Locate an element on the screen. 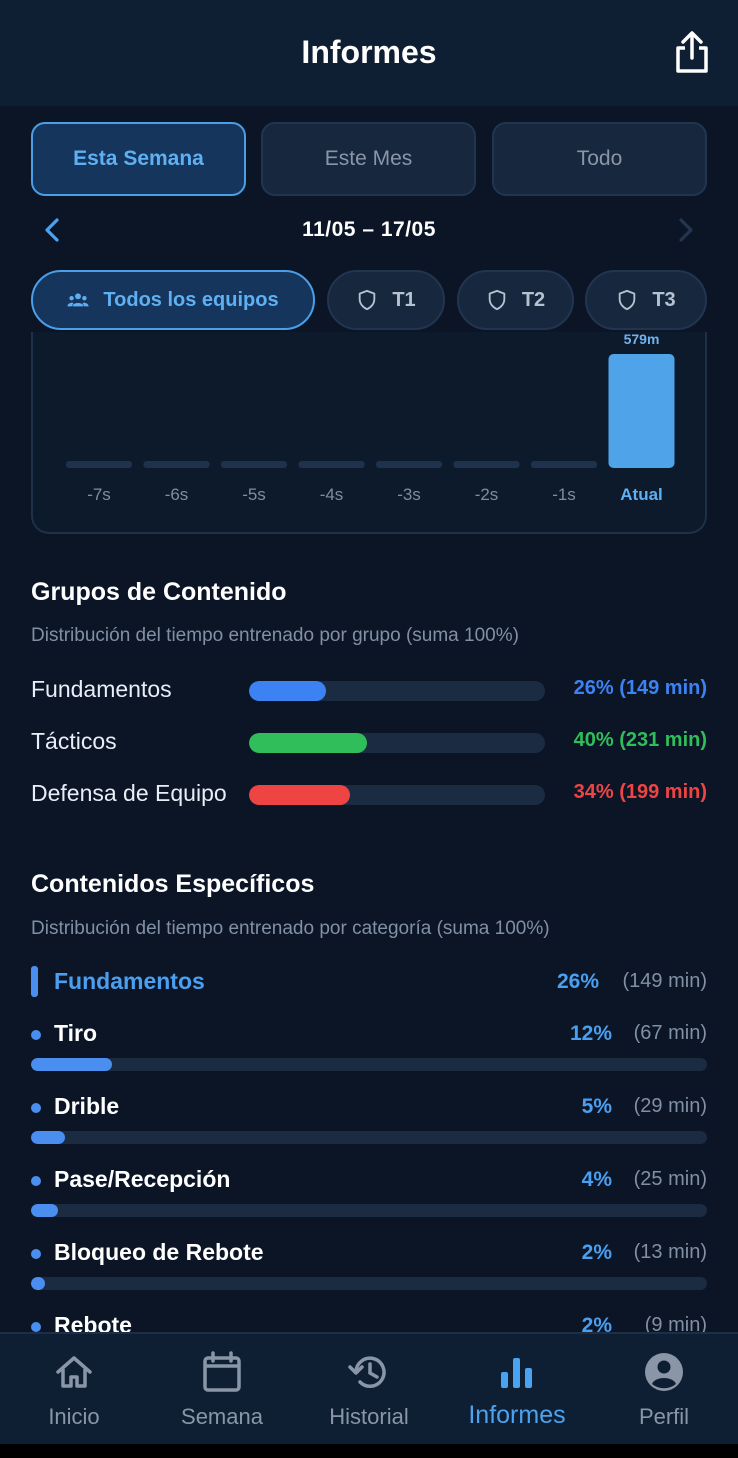  chevron-left-icon is located at coordinates (52, 230).